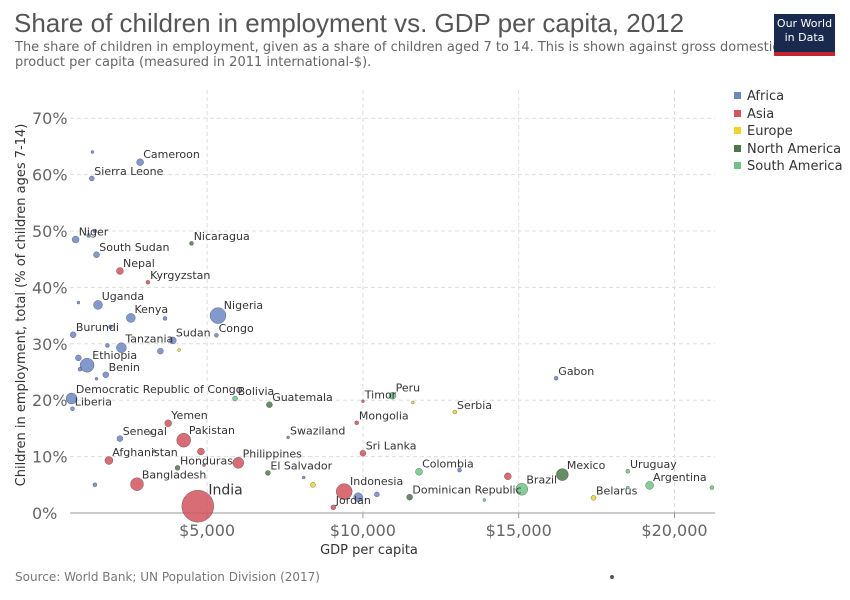  I want to click on point-label: Sudan, so click(193, 332).